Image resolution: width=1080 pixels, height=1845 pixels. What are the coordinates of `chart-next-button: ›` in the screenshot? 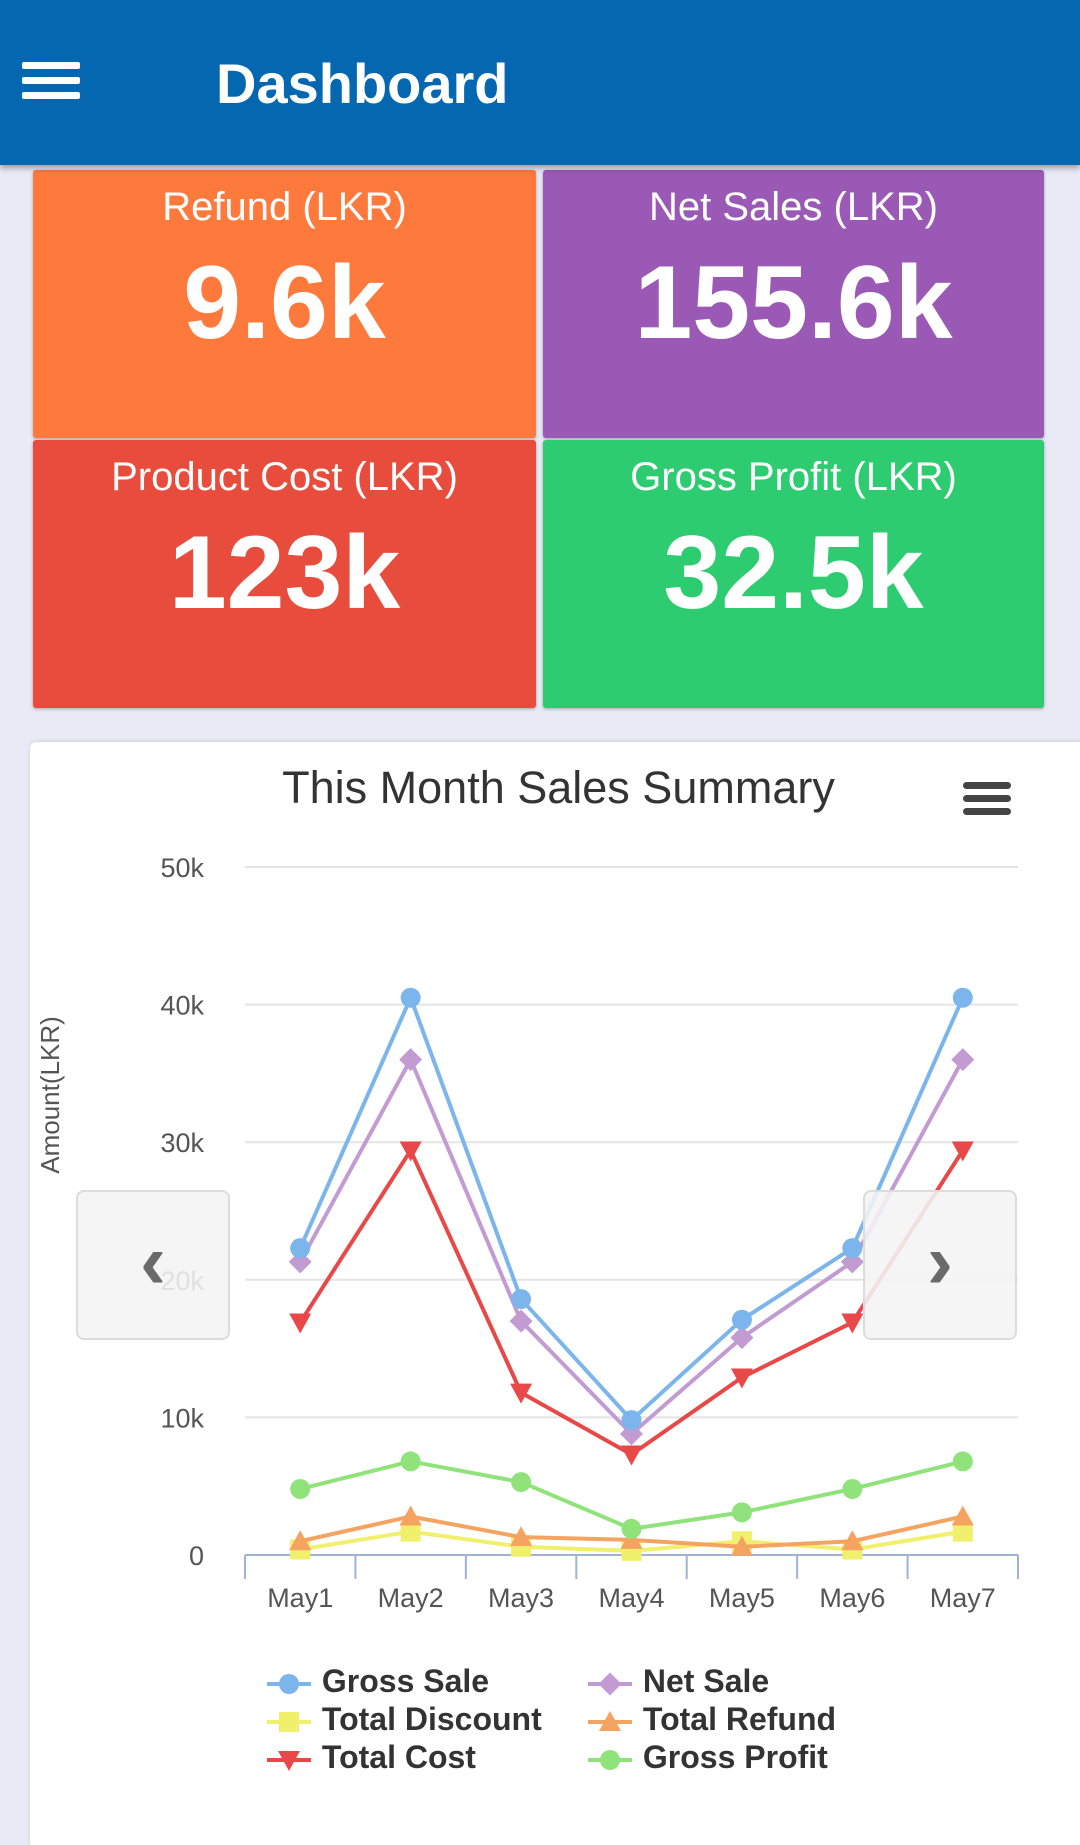 It's located at (940, 1265).